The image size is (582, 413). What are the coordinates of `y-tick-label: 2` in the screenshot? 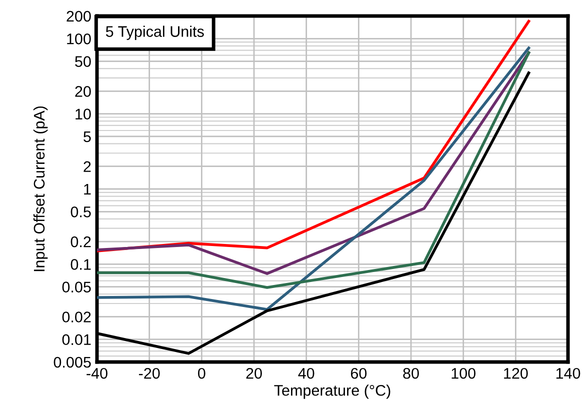 It's located at (87, 166).